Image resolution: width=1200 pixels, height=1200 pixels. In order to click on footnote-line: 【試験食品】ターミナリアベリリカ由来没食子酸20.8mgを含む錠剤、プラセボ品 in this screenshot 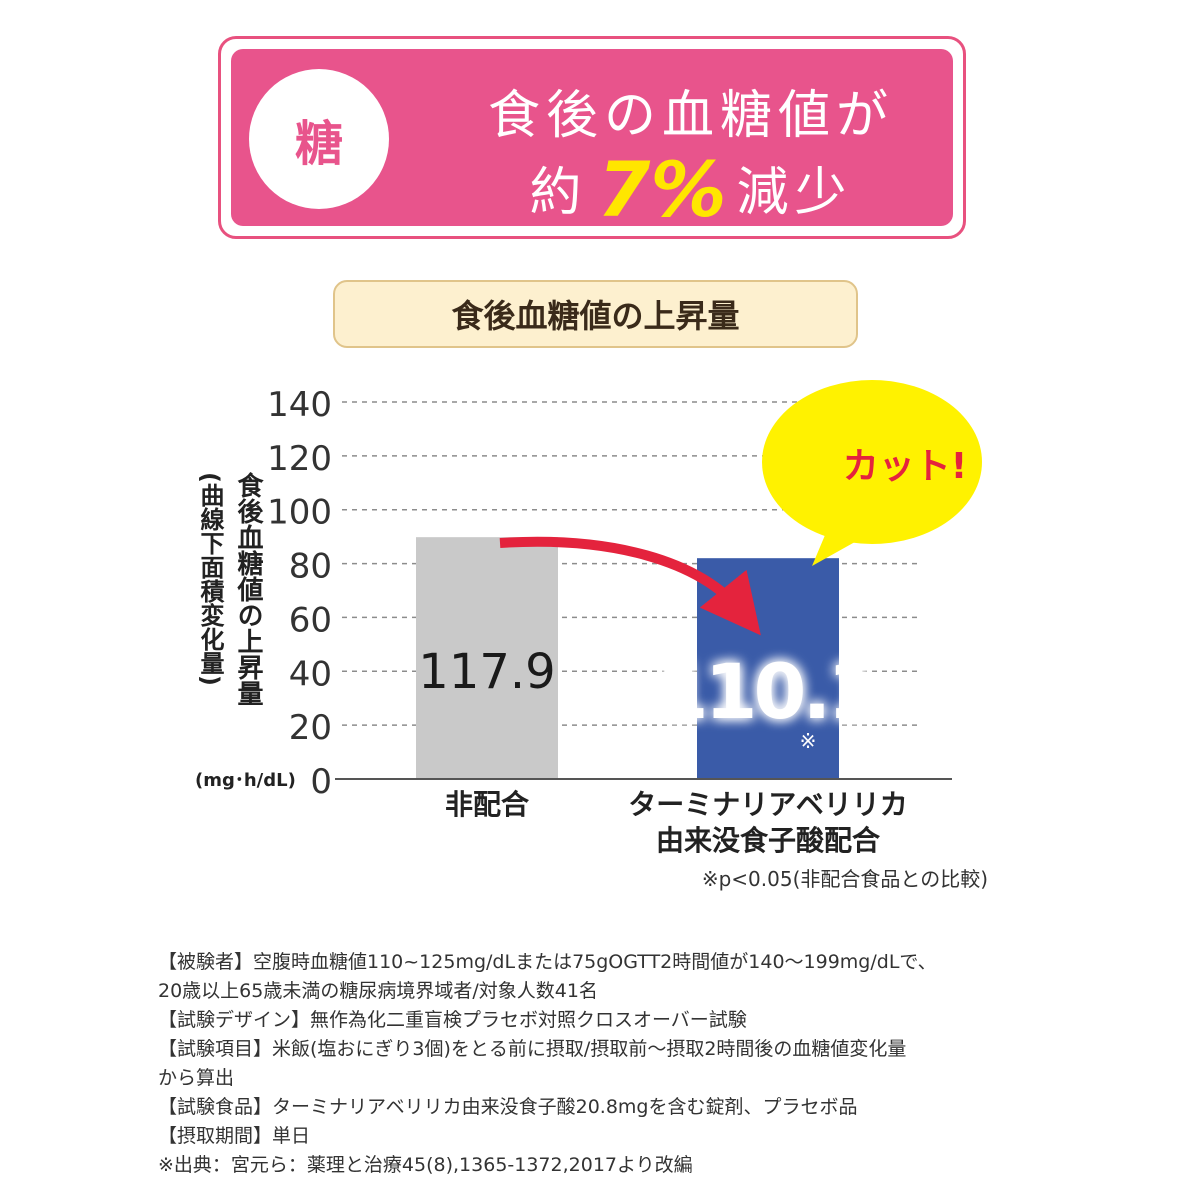, I will do `click(508, 1107)`.